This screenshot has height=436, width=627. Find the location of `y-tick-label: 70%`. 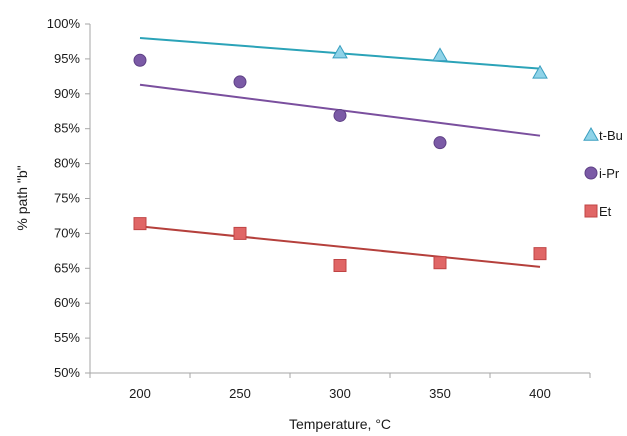

y-tick-label: 70% is located at coordinates (67, 232).